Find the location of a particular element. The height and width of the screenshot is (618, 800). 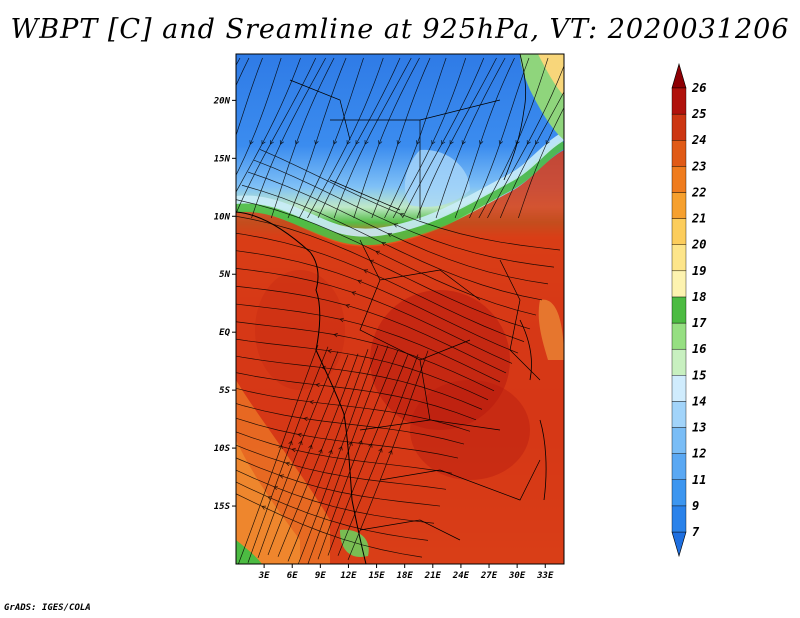

colorbar-label: 23 is located at coordinates (698, 166).